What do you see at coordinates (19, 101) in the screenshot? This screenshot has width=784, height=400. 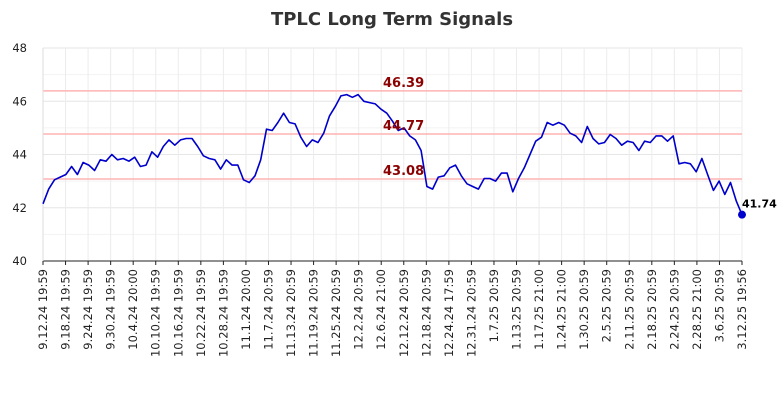 I see `y-tick-label: 46` at bounding box center [19, 101].